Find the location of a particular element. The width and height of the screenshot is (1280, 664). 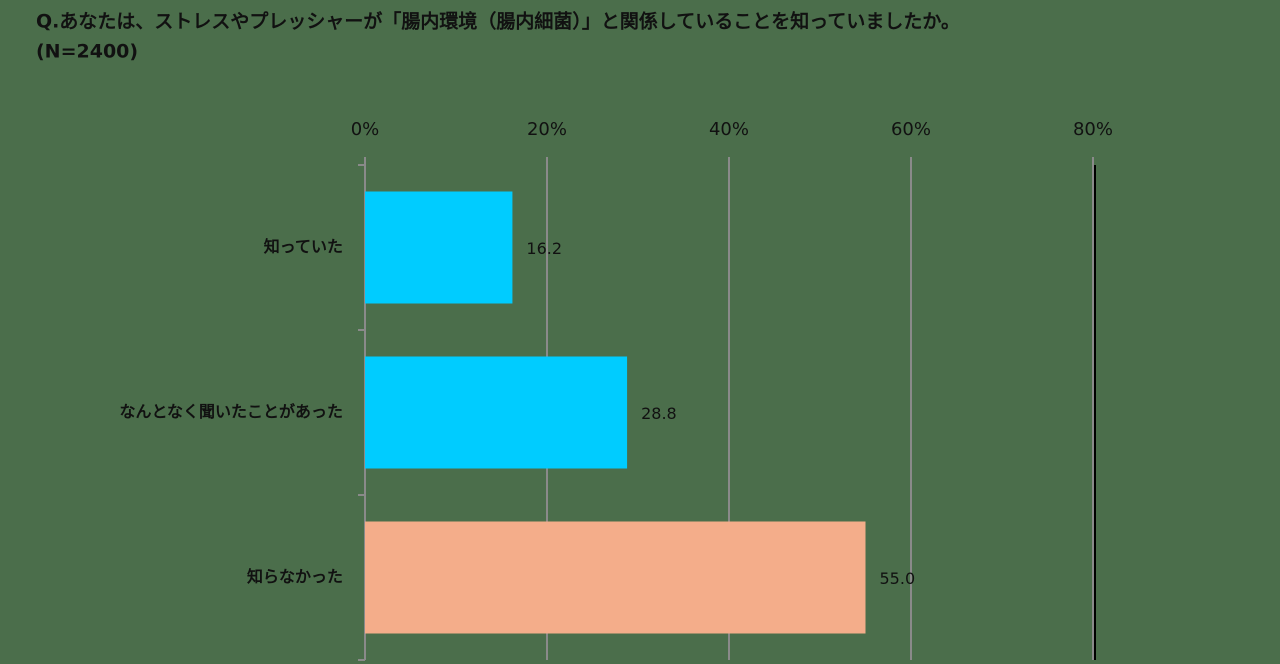

y-tick-label: なんとなく聞いたことがあった is located at coordinates (231, 411).